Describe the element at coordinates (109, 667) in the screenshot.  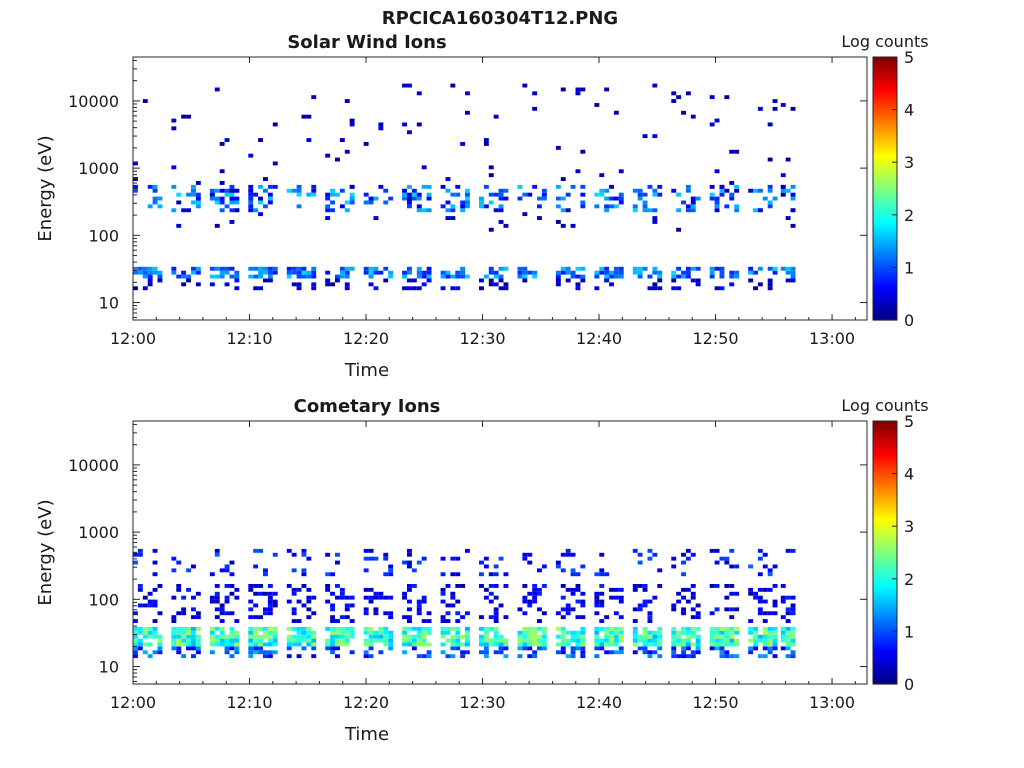
I see `y-tick-label: 10` at that location.